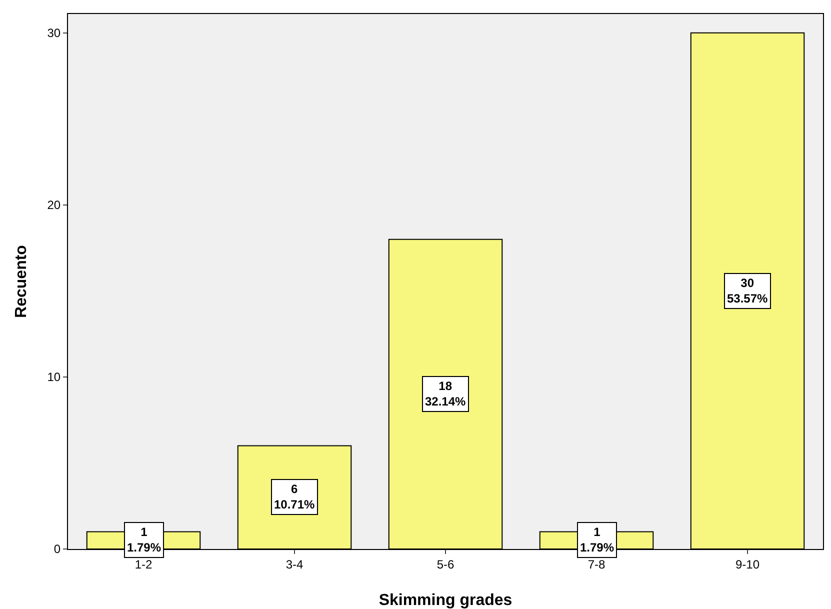  What do you see at coordinates (445, 600) in the screenshot?
I see `x-axis-title: Skimming grades` at bounding box center [445, 600].